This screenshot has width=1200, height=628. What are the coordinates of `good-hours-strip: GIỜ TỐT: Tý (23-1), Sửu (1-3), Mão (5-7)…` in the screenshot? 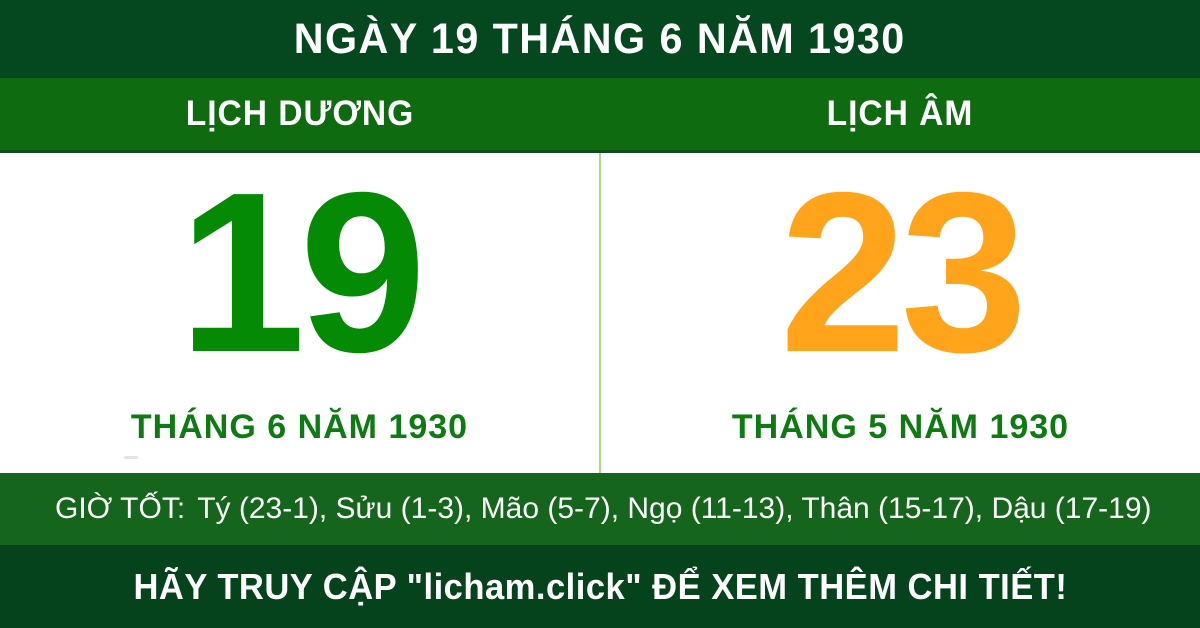 It's located at (600, 509).